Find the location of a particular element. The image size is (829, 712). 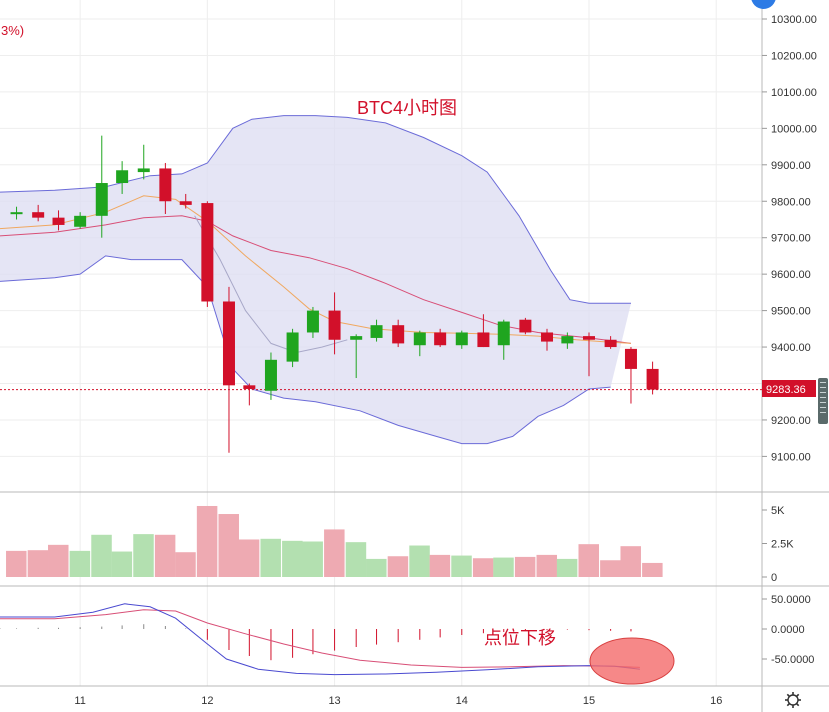

highlight-ellipse is located at coordinates (632, 661).